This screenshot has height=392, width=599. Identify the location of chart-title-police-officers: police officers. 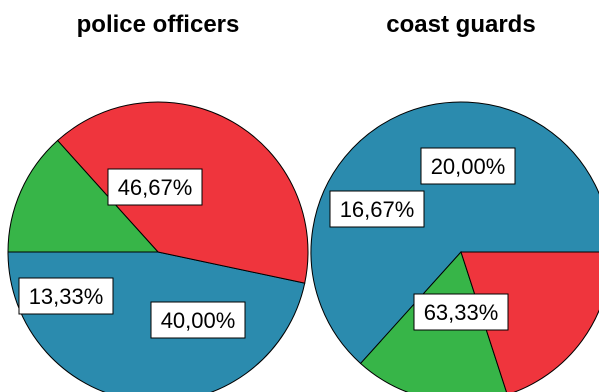
(158, 24).